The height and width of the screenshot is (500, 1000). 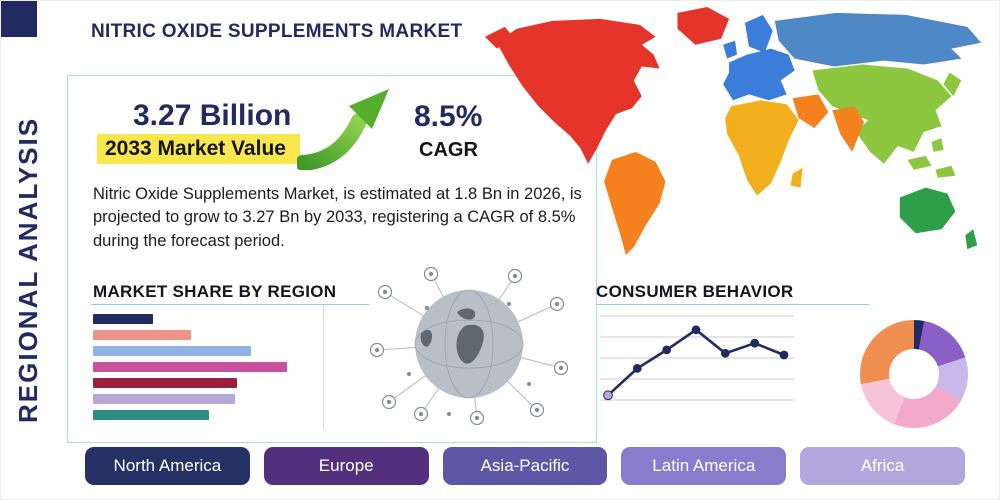 What do you see at coordinates (704, 466) in the screenshot?
I see `region-button-latin-america: Latin America` at bounding box center [704, 466].